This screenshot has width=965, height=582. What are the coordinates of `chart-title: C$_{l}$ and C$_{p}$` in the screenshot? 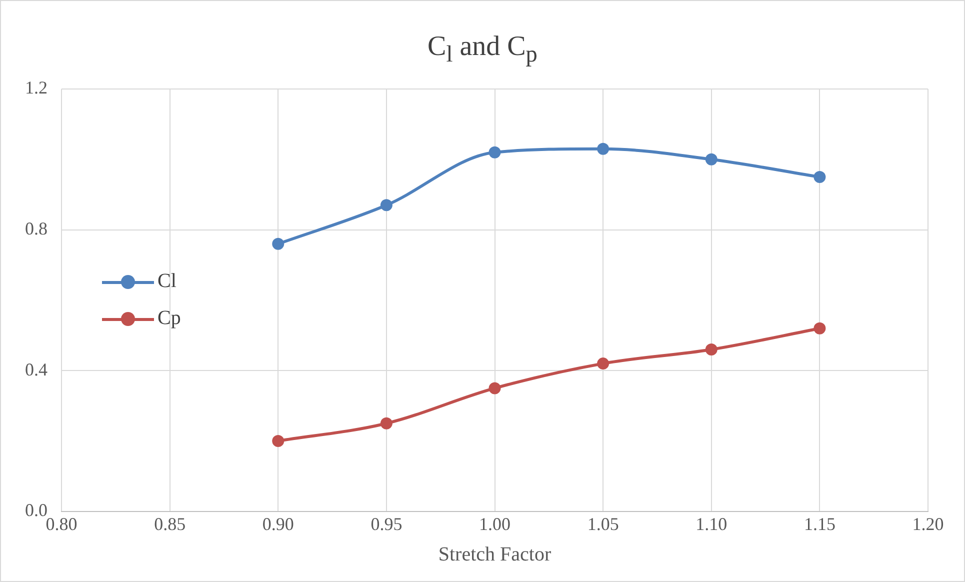 It's located at (482, 50).